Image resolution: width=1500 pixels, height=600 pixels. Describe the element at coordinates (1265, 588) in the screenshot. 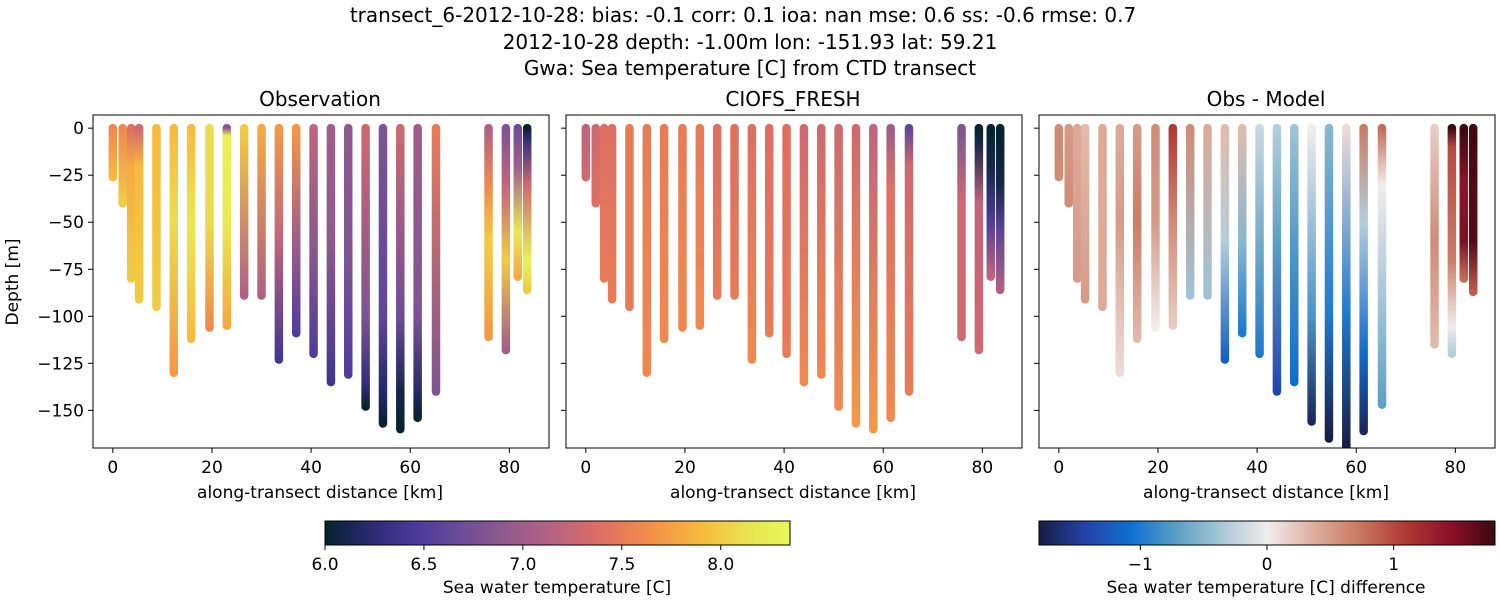

I see `colorbar-label: Sea water temperature [C] difference` at that location.